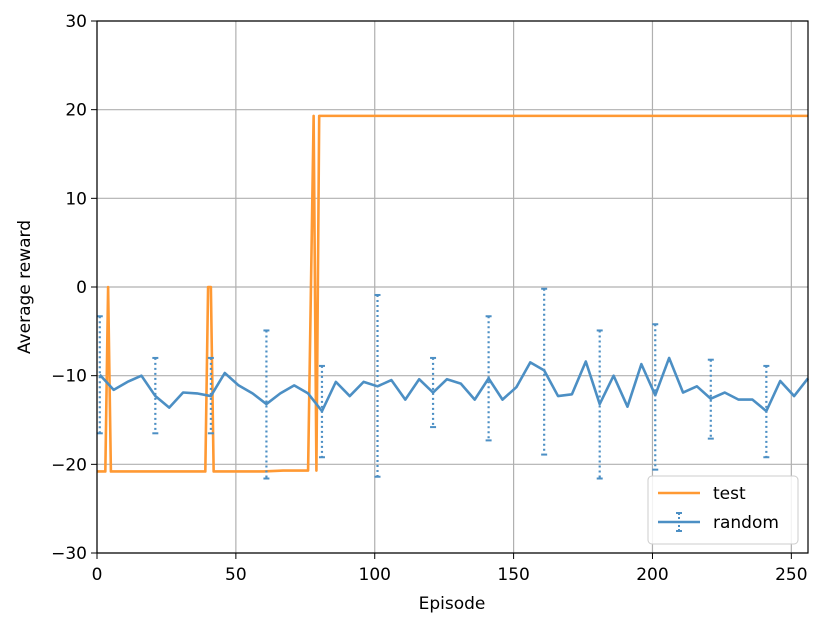 Image resolution: width=830 pixels, height=627 pixels. Describe the element at coordinates (97, 575) in the screenshot. I see `x-tick-label: 0` at that location.